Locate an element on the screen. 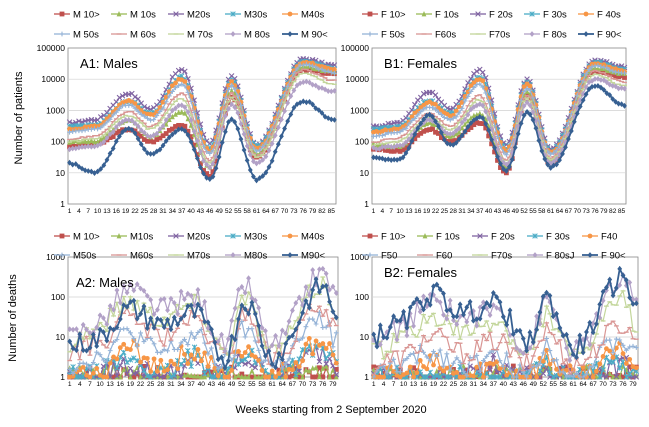  x-tick-label: 7 is located at coordinates (394, 384).